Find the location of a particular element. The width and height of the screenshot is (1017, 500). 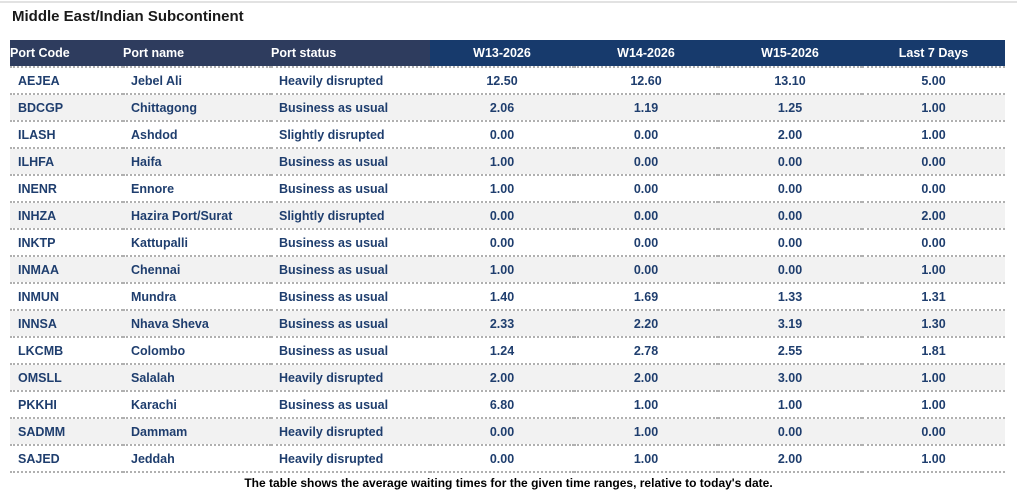

port-name-cell: Chittagong is located at coordinates (197, 107).